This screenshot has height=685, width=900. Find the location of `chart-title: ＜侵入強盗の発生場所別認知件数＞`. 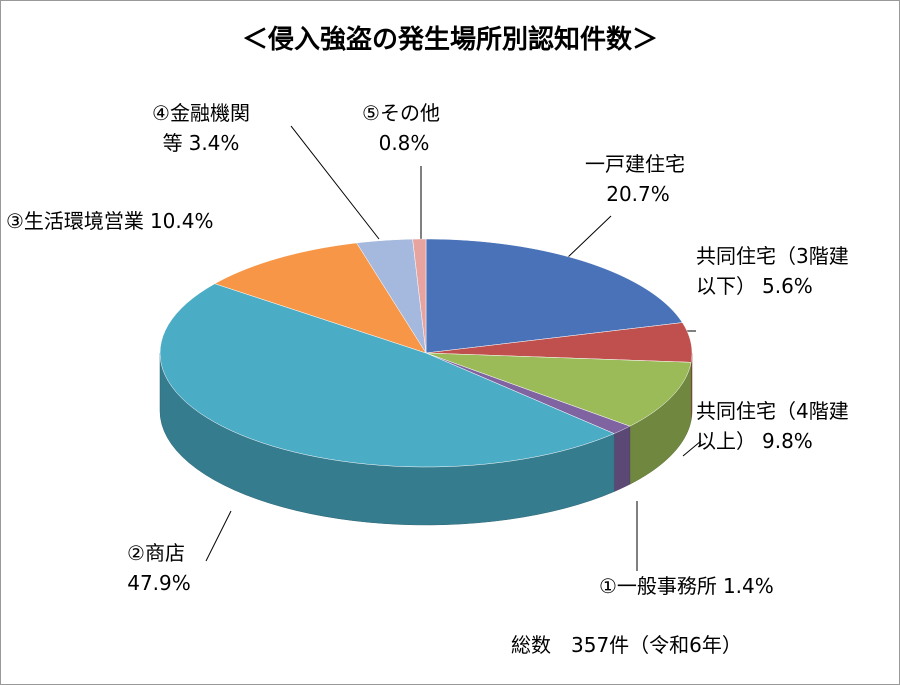

chart-title: ＜侵入強盗の発生場所別認知件数＞ is located at coordinates (449, 40).